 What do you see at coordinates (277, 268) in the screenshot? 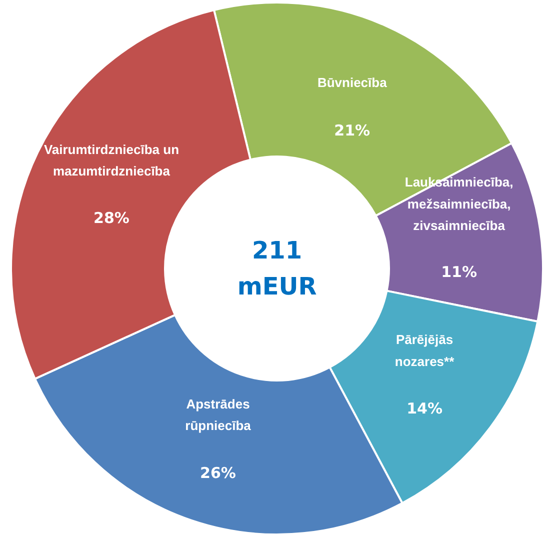
I see `text: 211 mEUR` at bounding box center [277, 268].